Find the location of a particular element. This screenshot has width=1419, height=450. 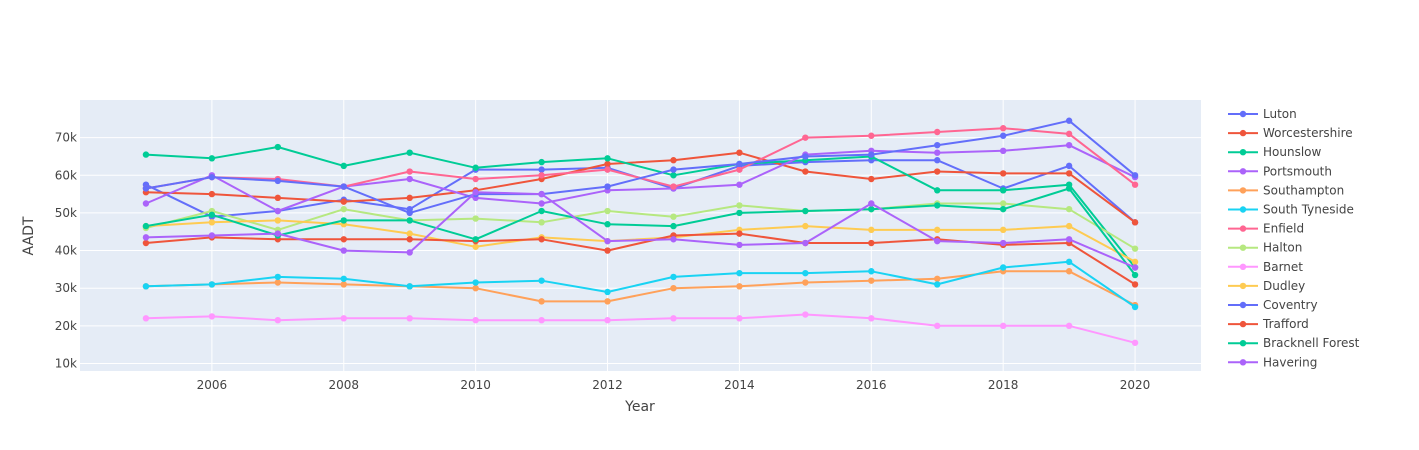

series-bracknell-forest is located at coordinates (640, 232).